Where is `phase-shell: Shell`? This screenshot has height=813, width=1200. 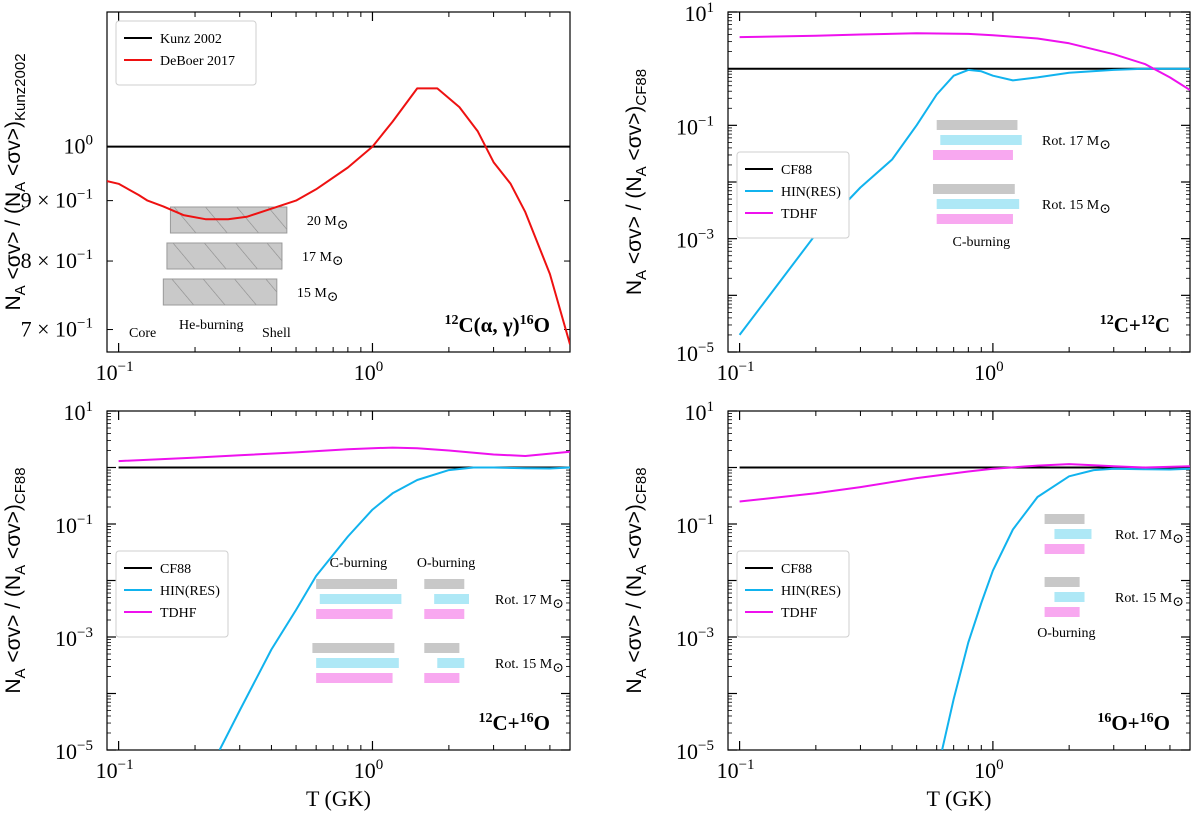 phase-shell: Shell is located at coordinates (276, 333).